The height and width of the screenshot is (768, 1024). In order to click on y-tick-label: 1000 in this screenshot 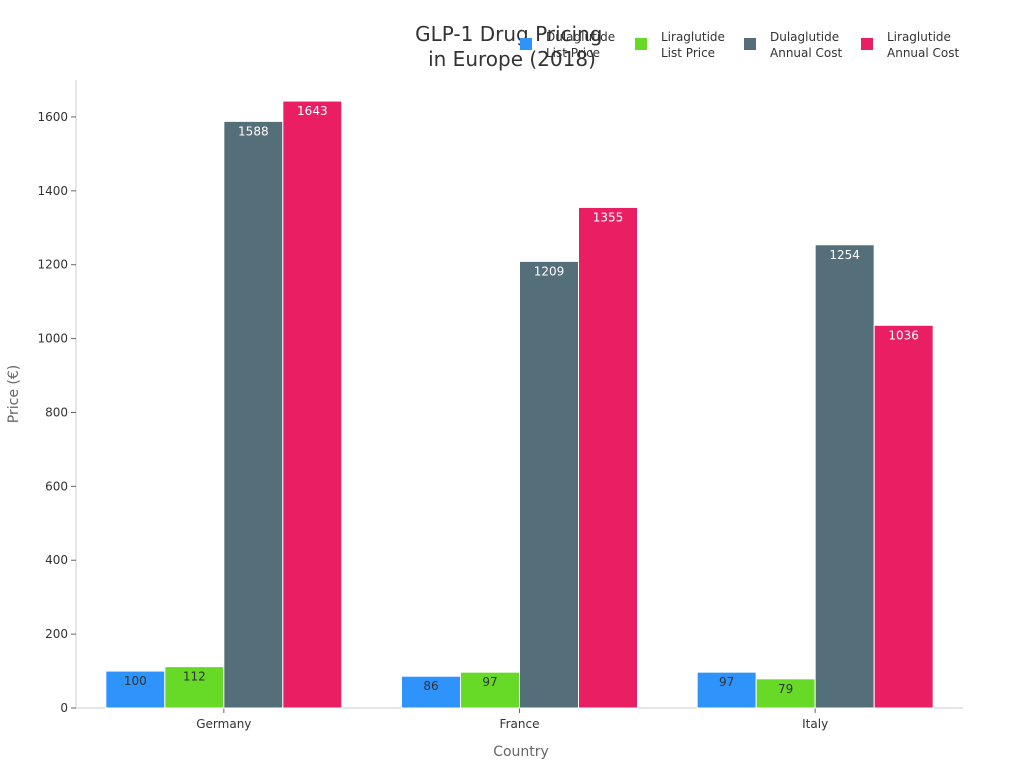, I will do `click(52, 339)`.